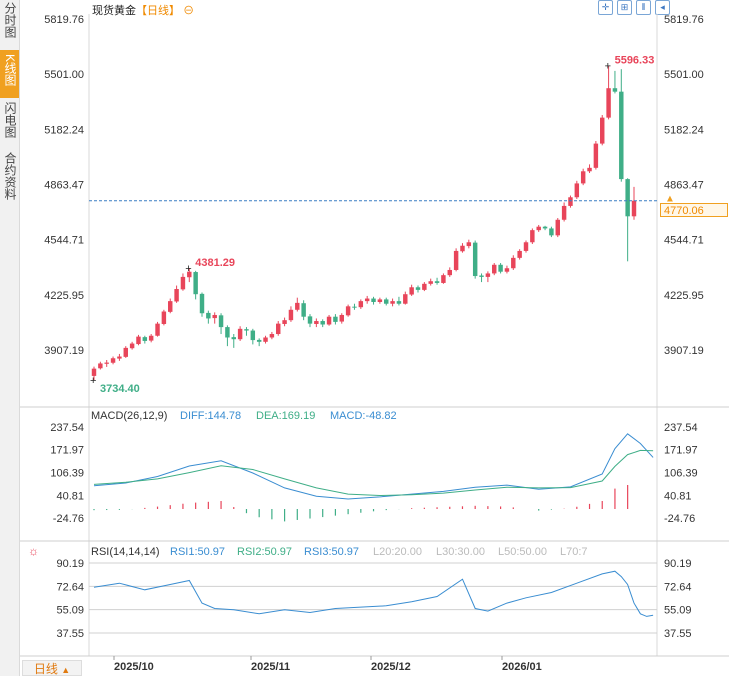 Image resolution: width=729 pixels, height=678 pixels. What do you see at coordinates (33, 551) in the screenshot?
I see `sun-icon: ☼` at bounding box center [33, 551].